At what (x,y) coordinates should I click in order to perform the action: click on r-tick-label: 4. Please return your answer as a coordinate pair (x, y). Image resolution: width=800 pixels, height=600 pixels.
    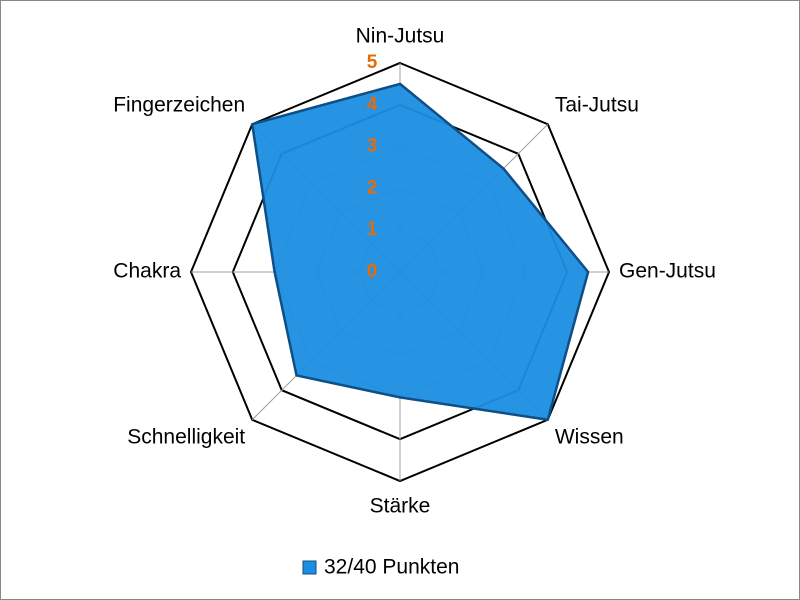
    Looking at the image, I should click on (372, 104).